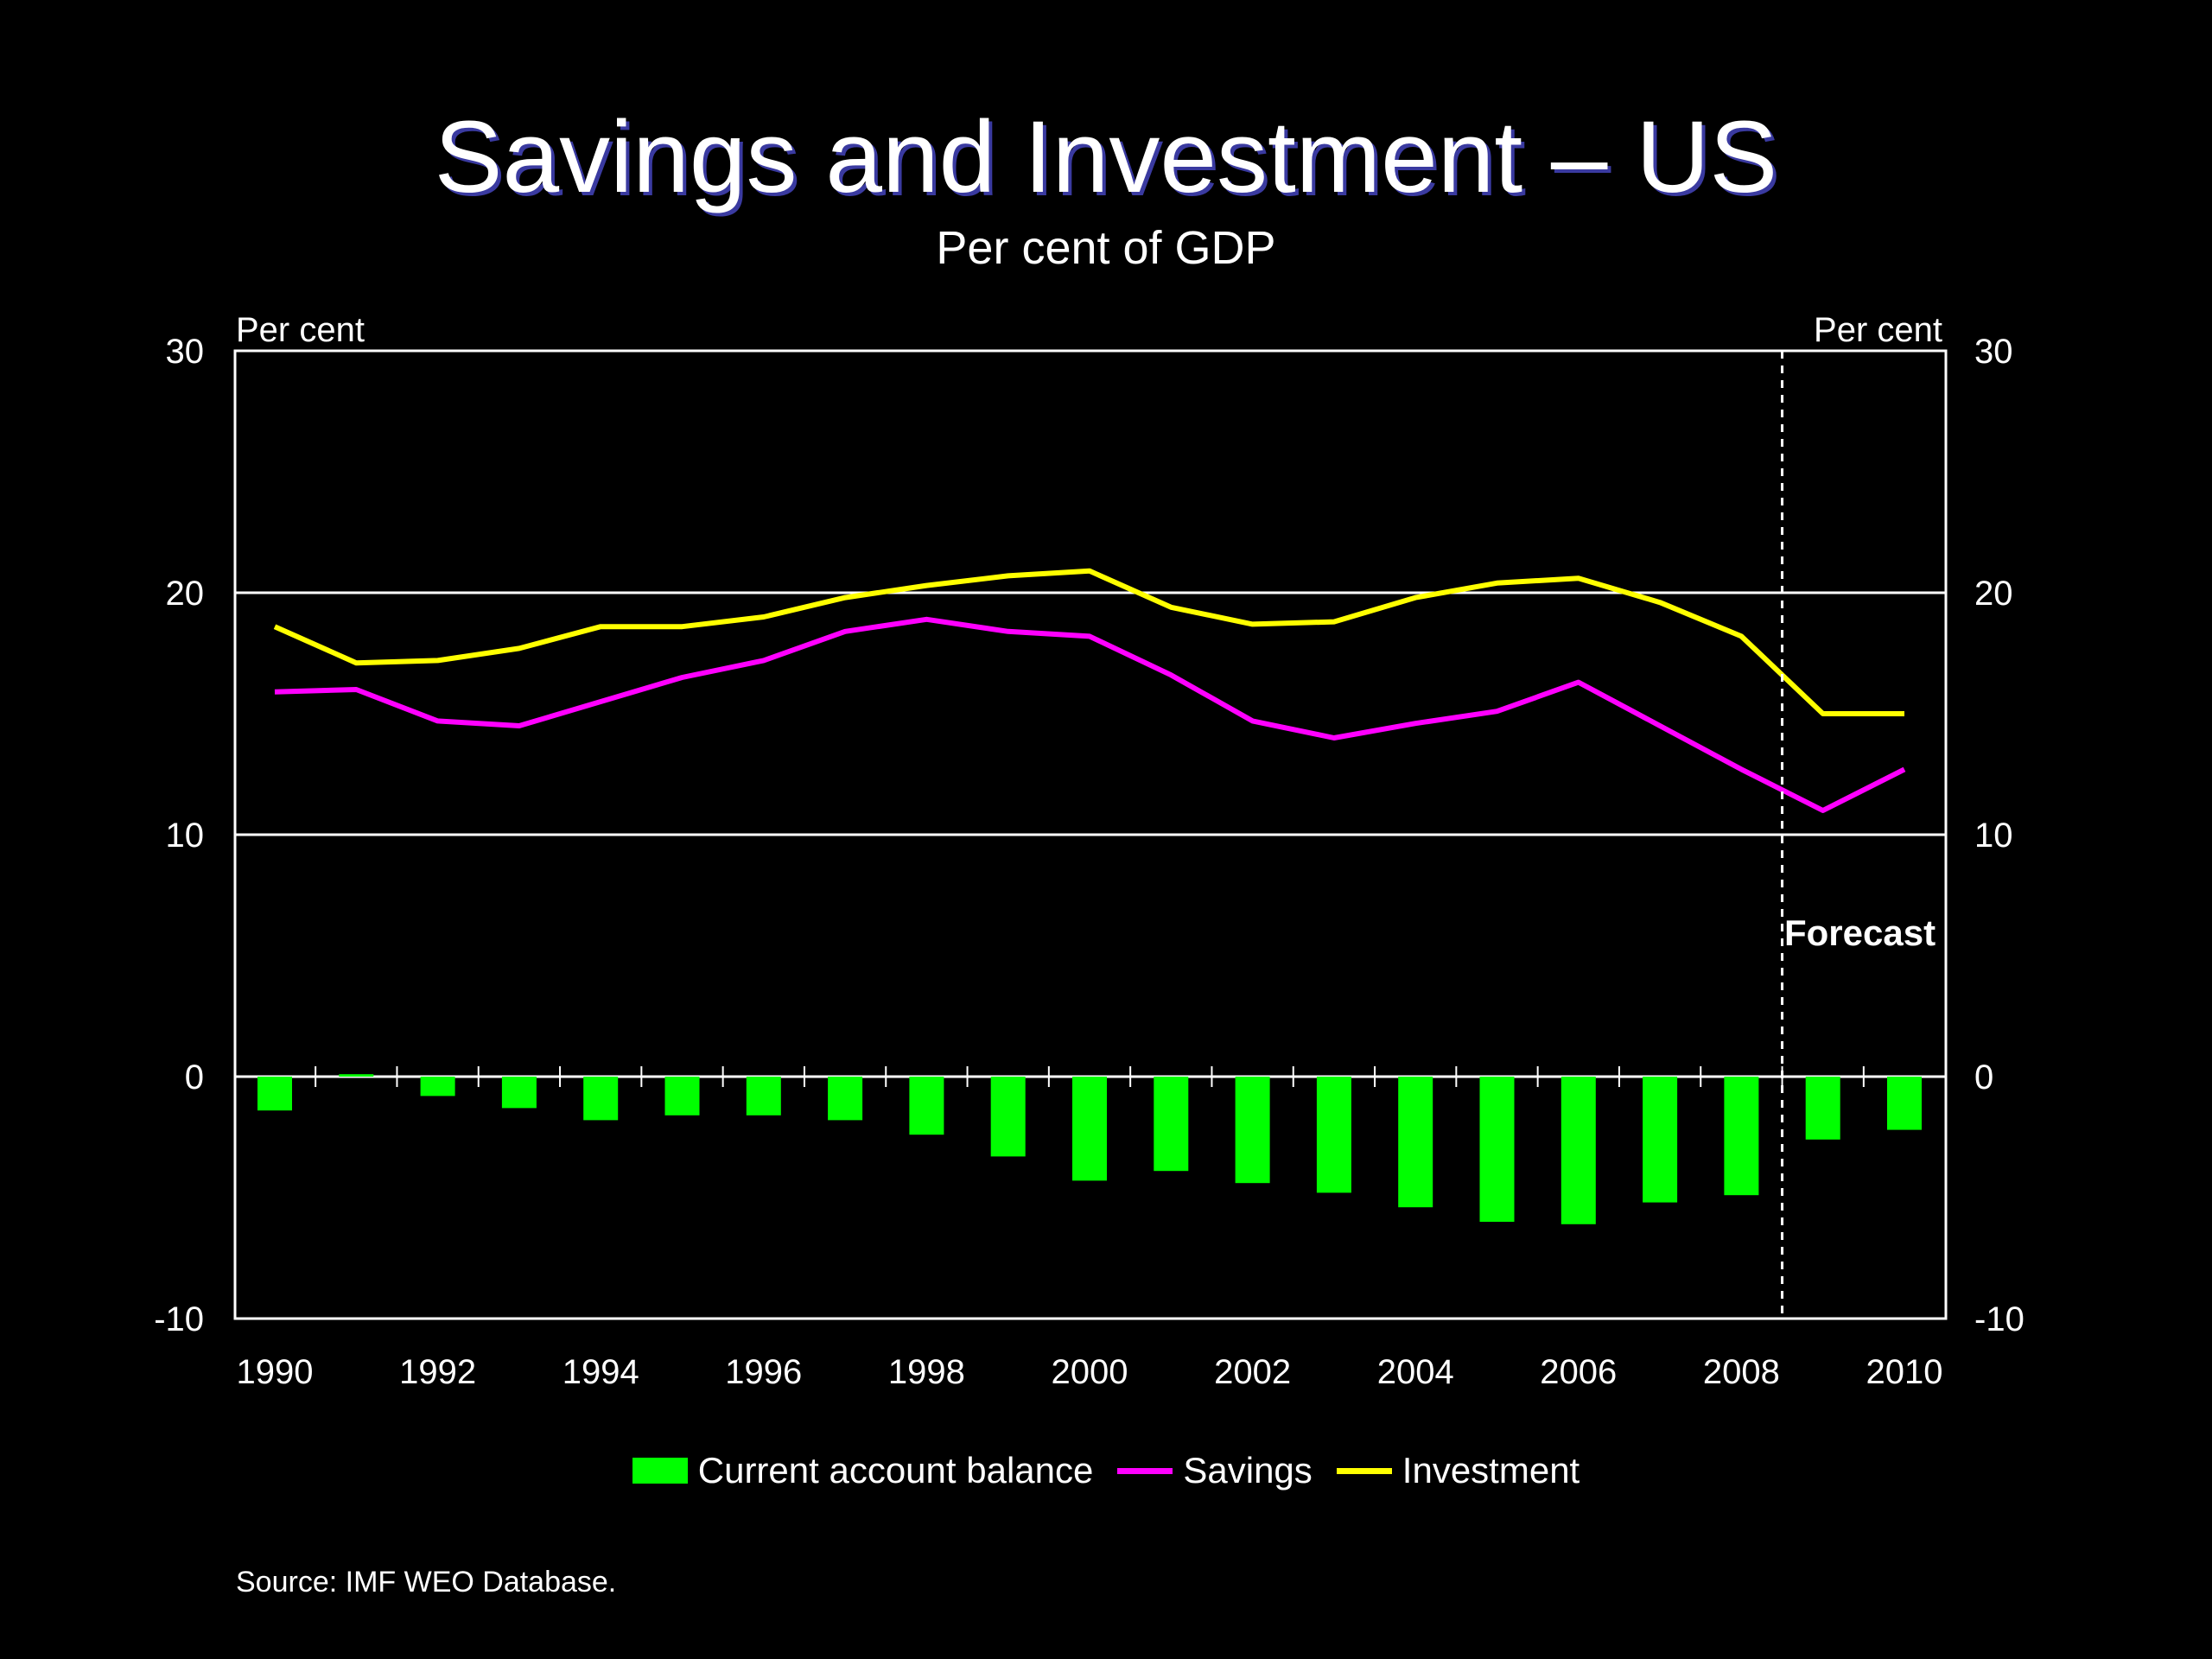  I want to click on chart-title: Savings and Investment – US, so click(1106, 157).